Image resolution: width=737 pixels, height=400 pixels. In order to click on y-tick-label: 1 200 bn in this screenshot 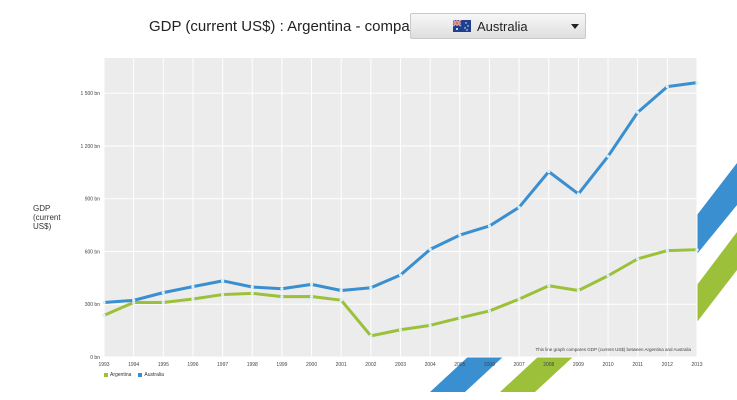, I will do `click(91, 147)`.